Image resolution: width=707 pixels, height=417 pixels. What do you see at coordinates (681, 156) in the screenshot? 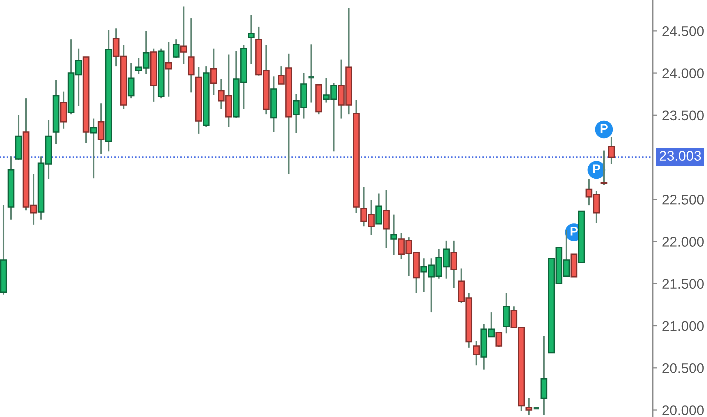
I see `ref-line-label: 23.003` at bounding box center [681, 156].